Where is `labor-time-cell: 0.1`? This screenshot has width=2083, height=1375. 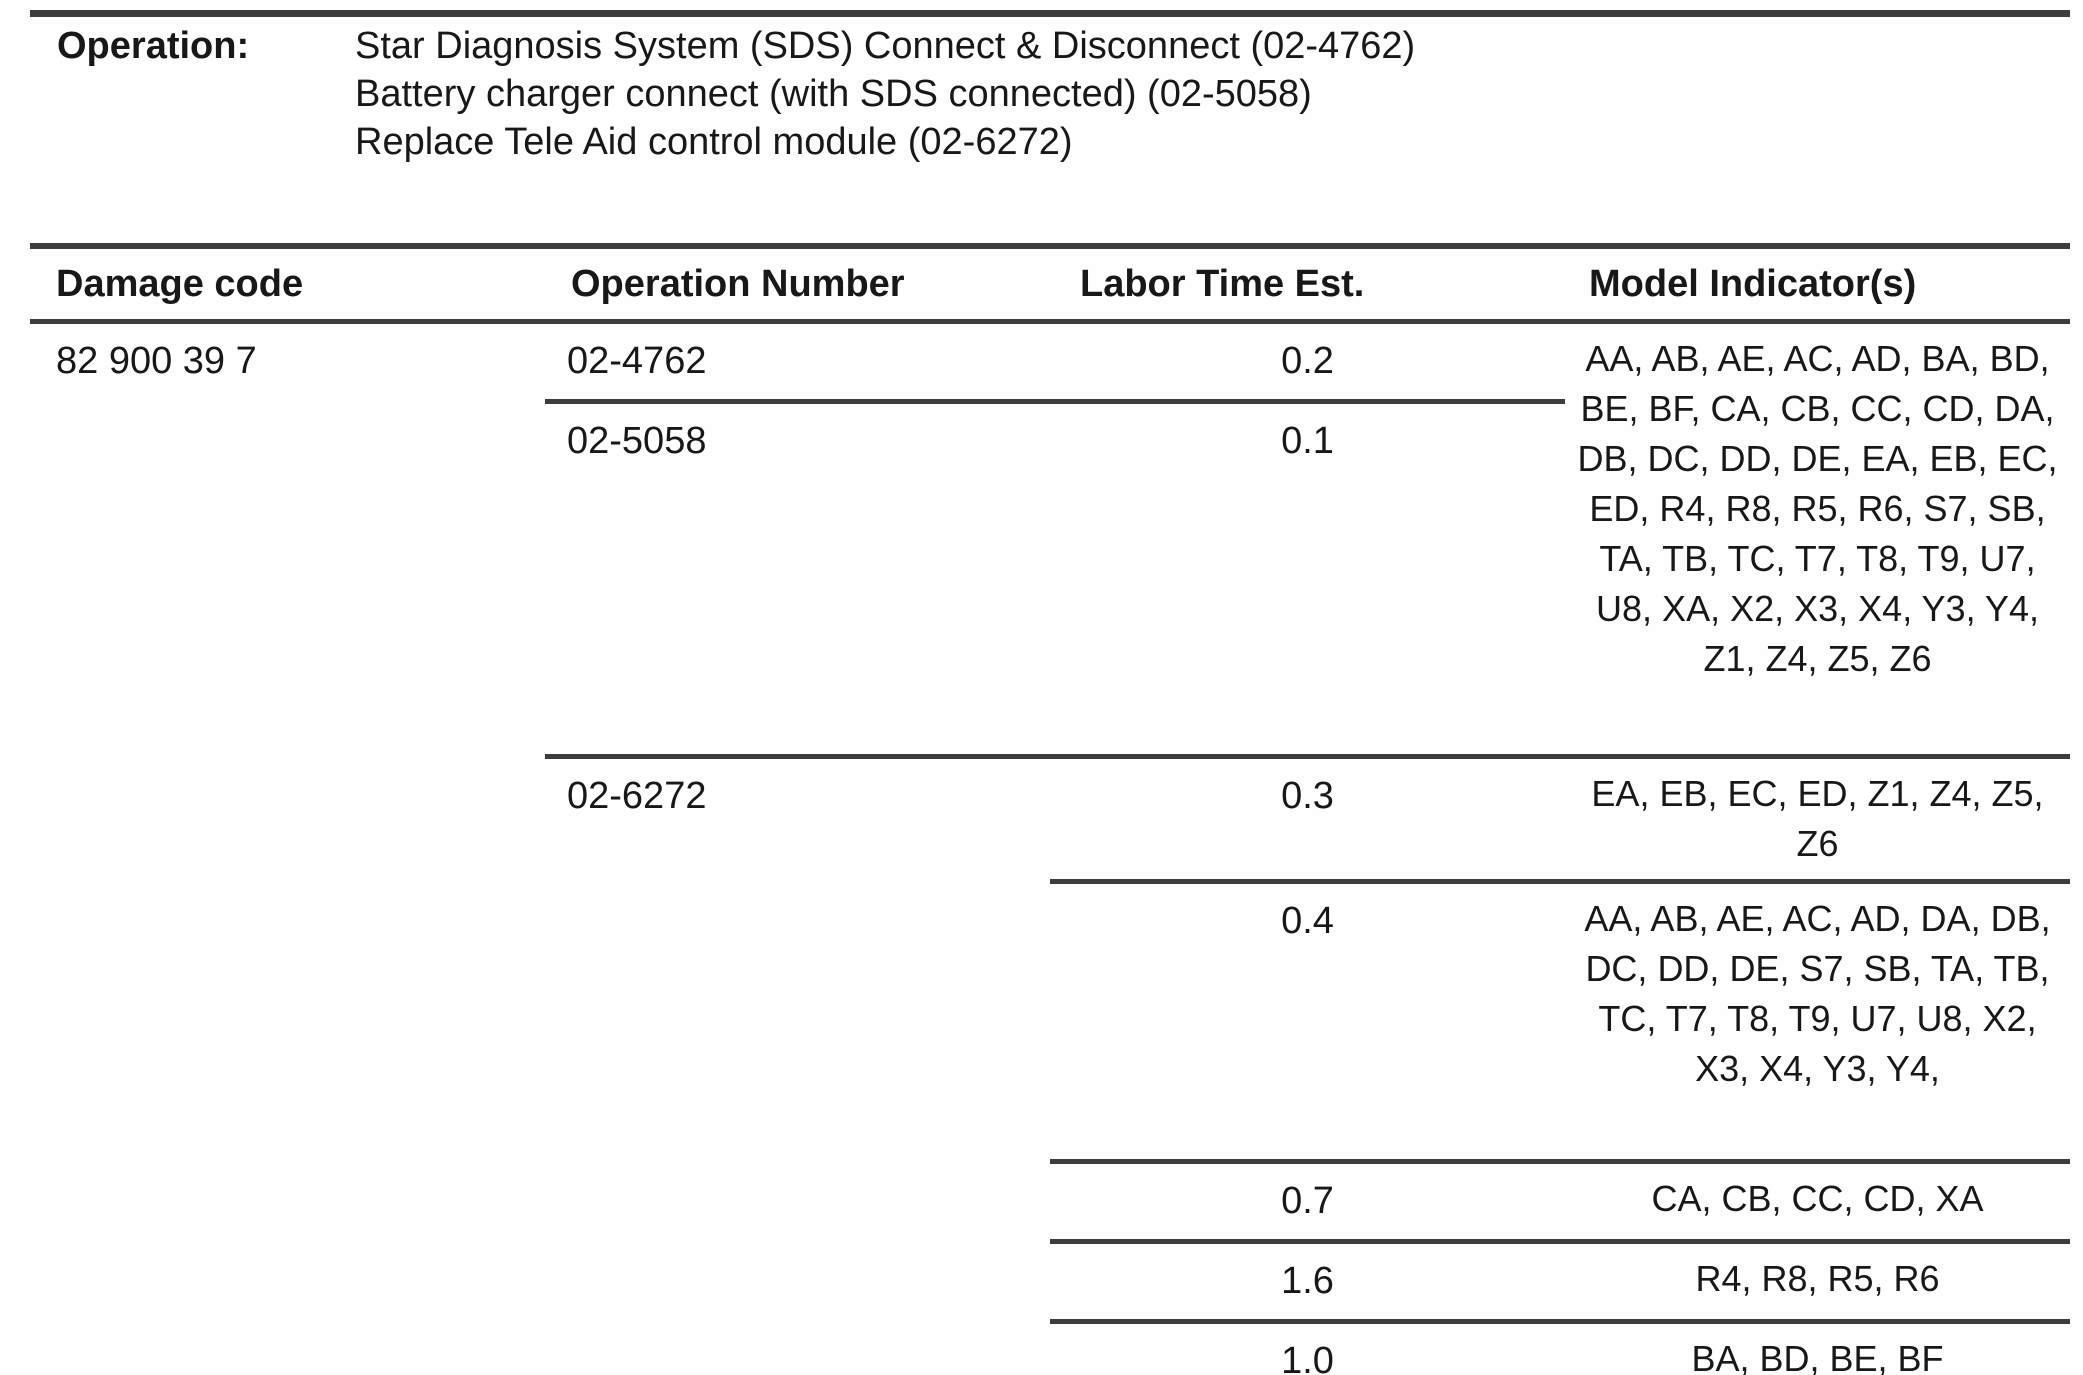 labor-time-cell: 0.1 is located at coordinates (1307, 441).